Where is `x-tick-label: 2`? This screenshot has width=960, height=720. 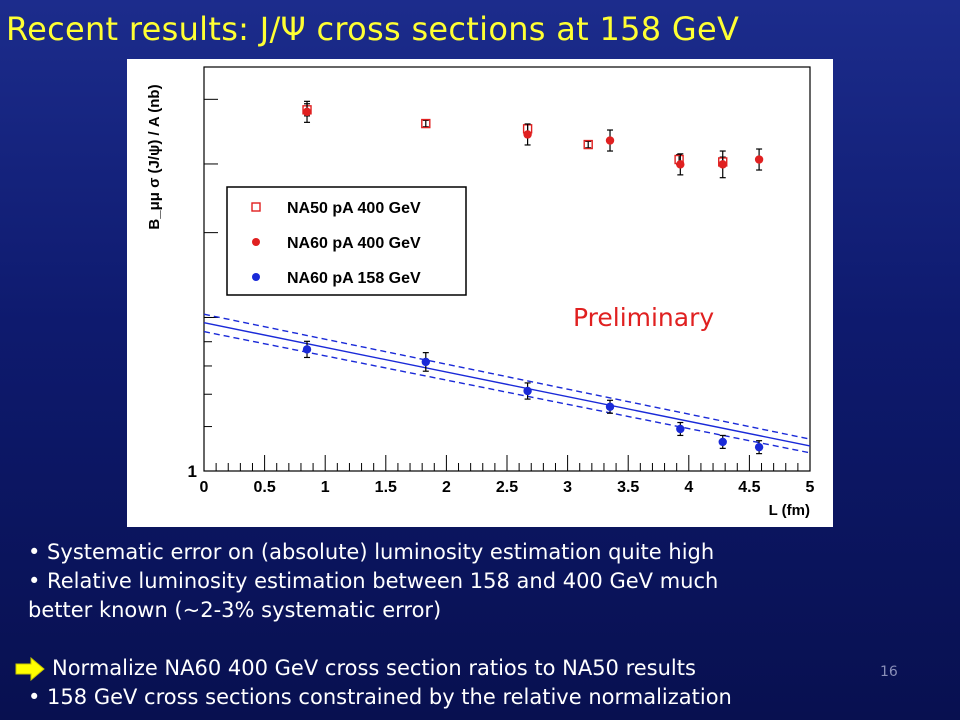
x-tick-label: 2 is located at coordinates (446, 487).